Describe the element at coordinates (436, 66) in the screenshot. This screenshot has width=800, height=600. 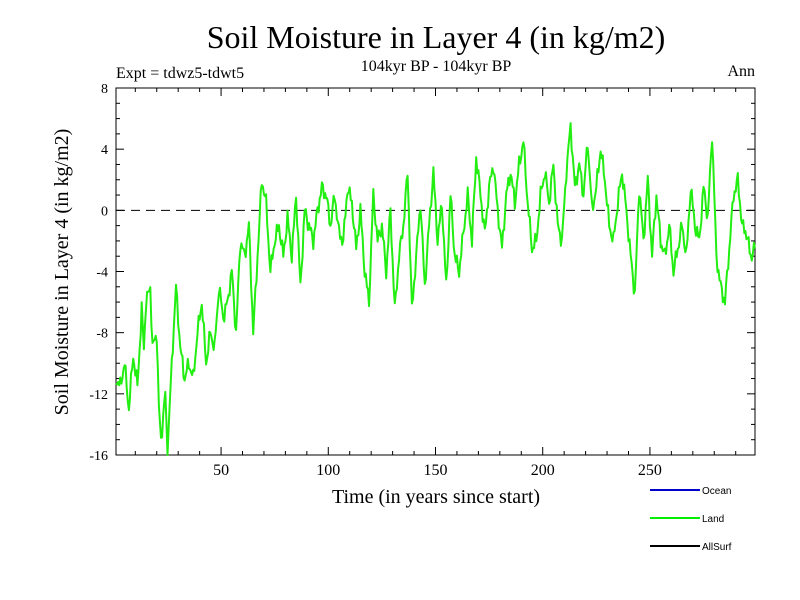
I see `chart-subtitle: 104kyr BP - 104kyr BP` at that location.